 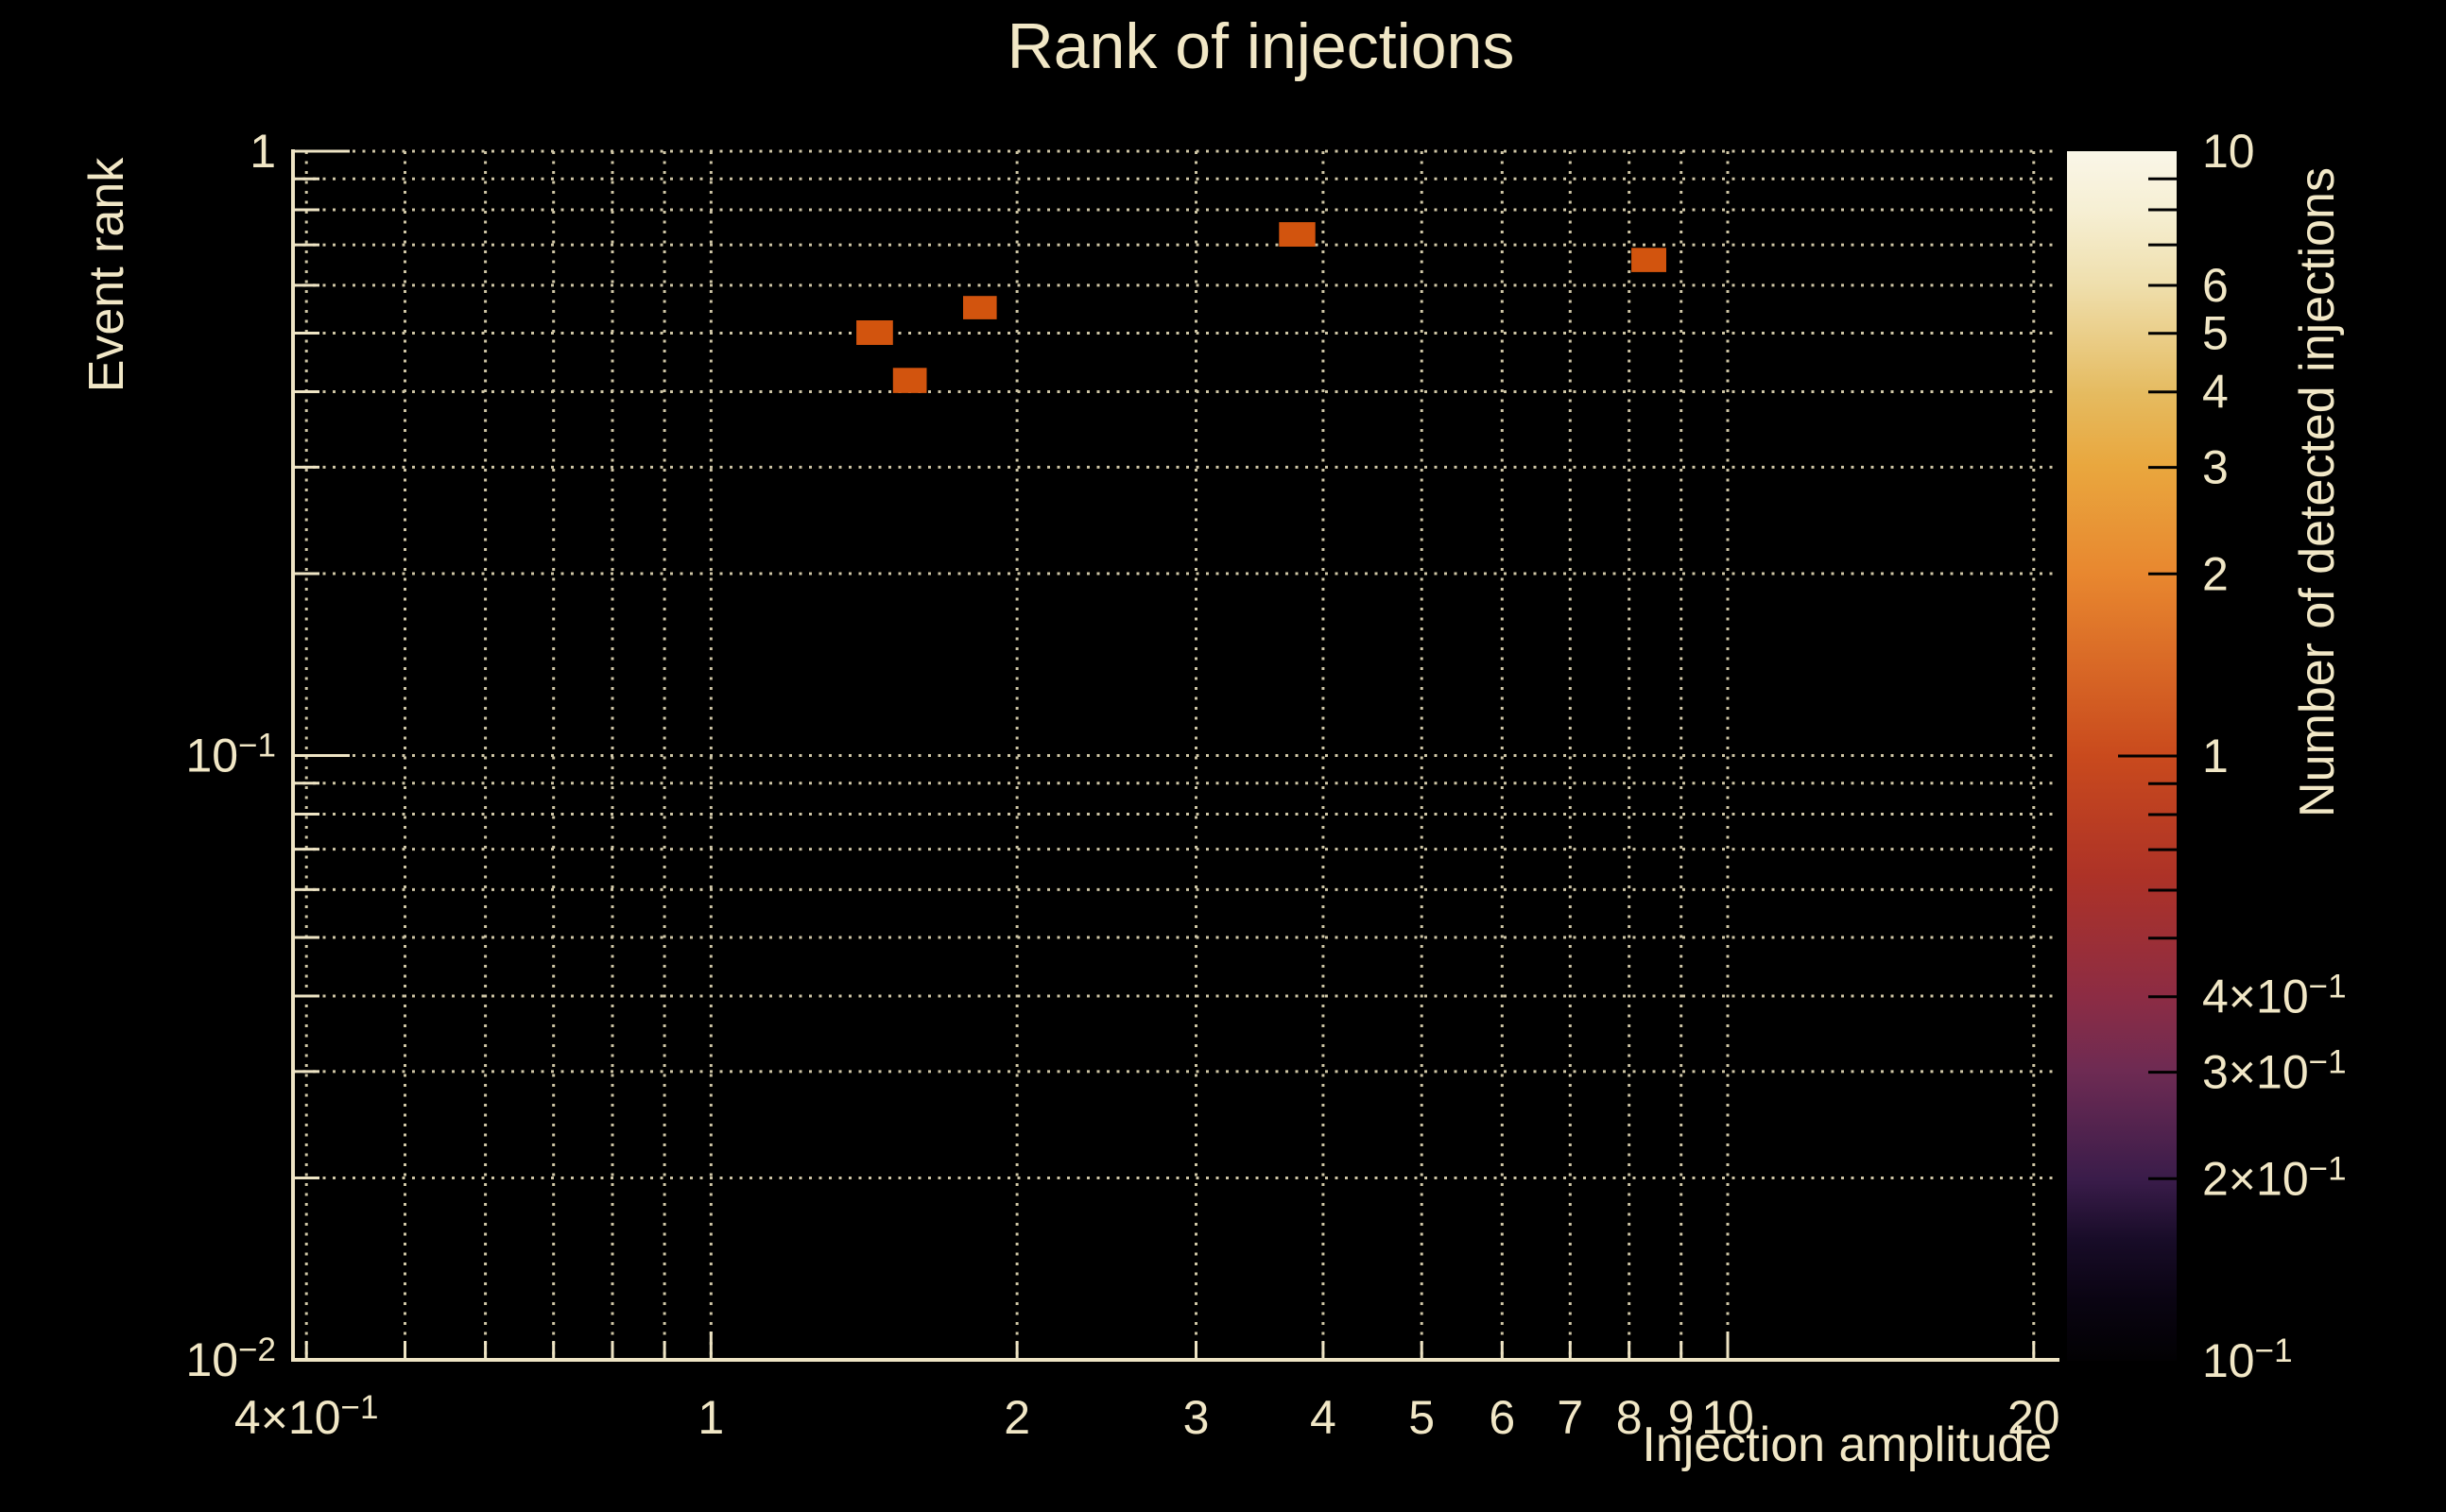 I want to click on x-tick-marks, so click(x=1170, y=1346).